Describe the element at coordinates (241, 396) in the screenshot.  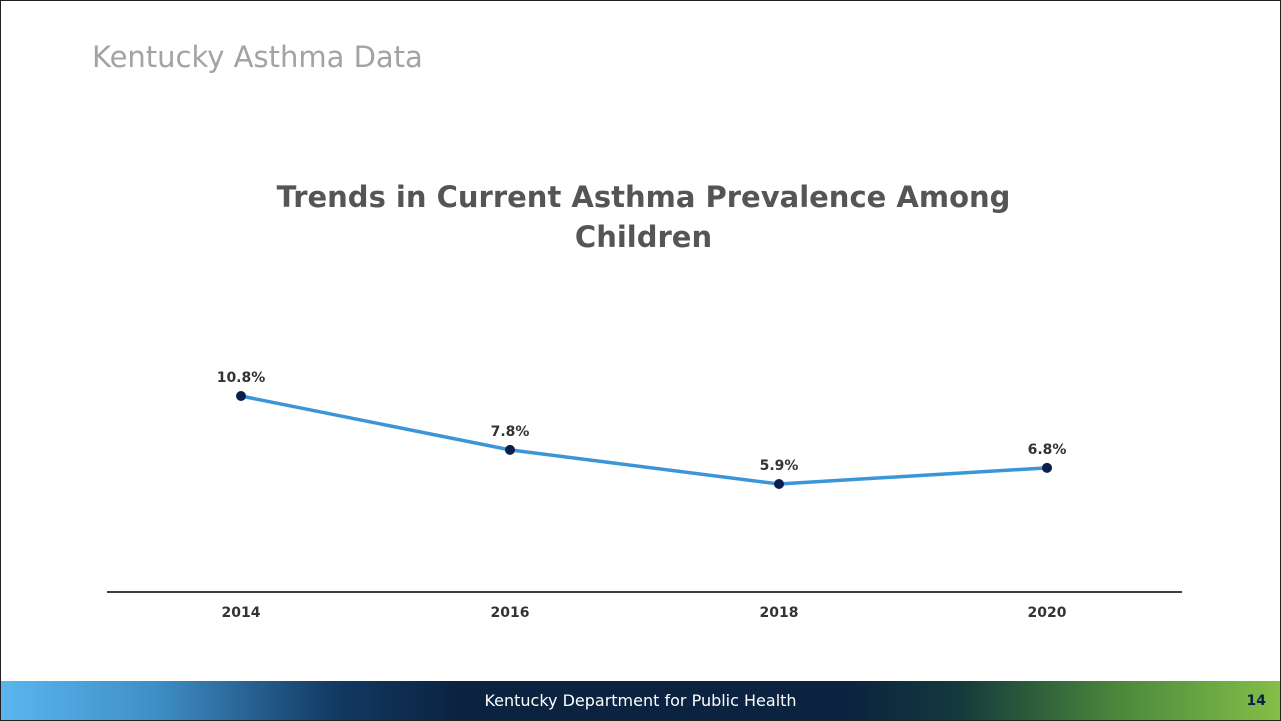
I see `data-point-2014` at that location.